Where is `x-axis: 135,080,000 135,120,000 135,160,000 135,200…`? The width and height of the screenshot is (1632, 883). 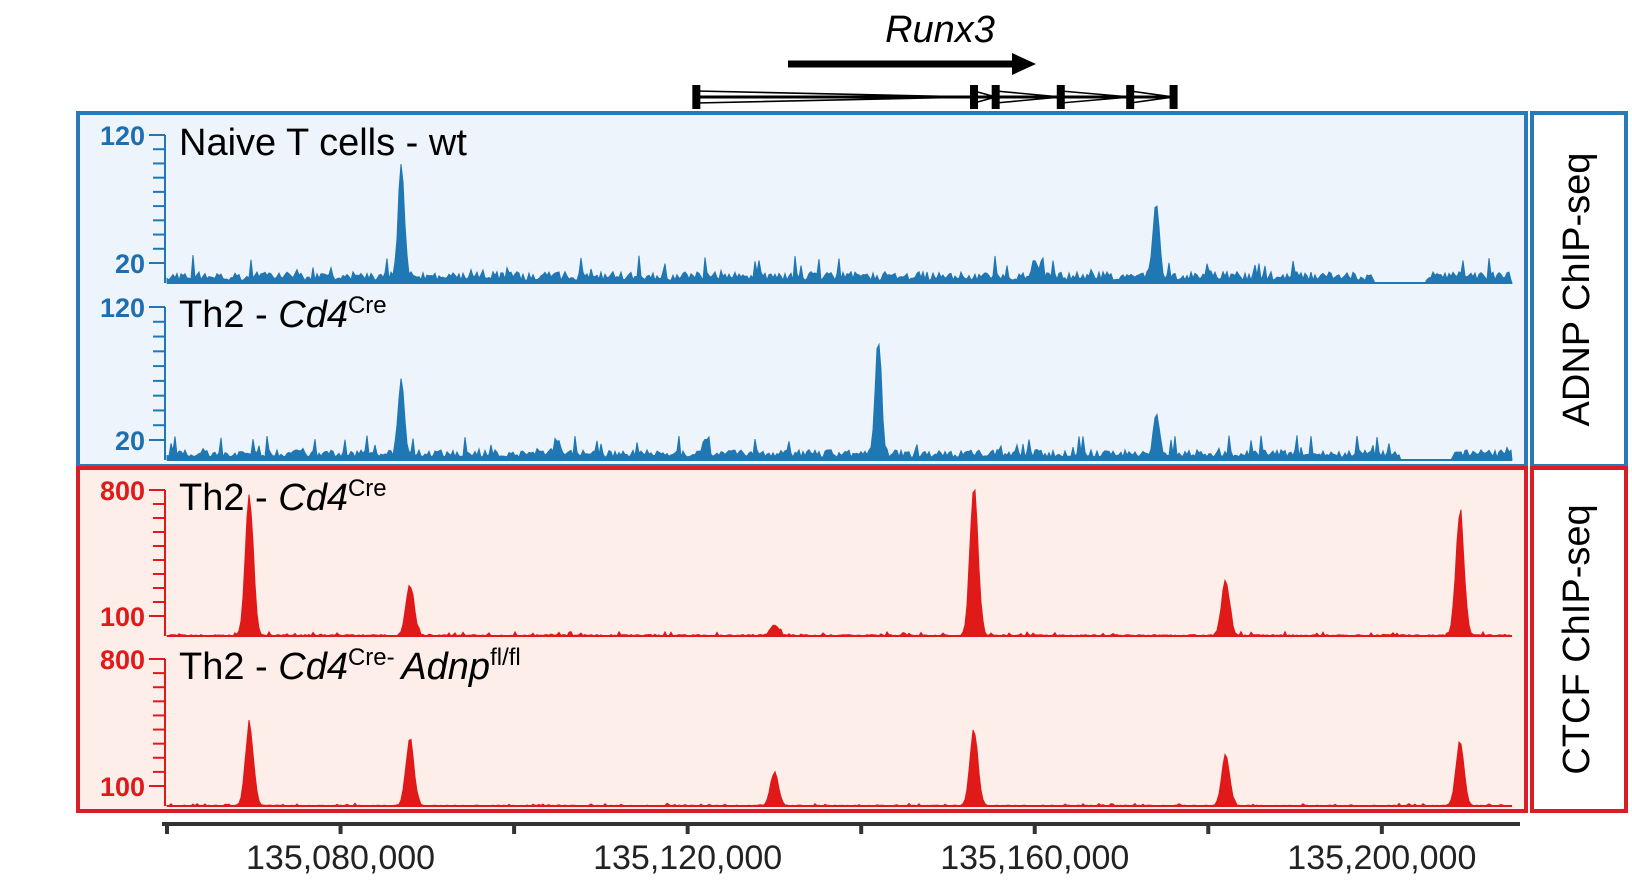 x-axis: 135,080,000 135,120,000 135,160,000 135,200… is located at coordinates (841, 849).